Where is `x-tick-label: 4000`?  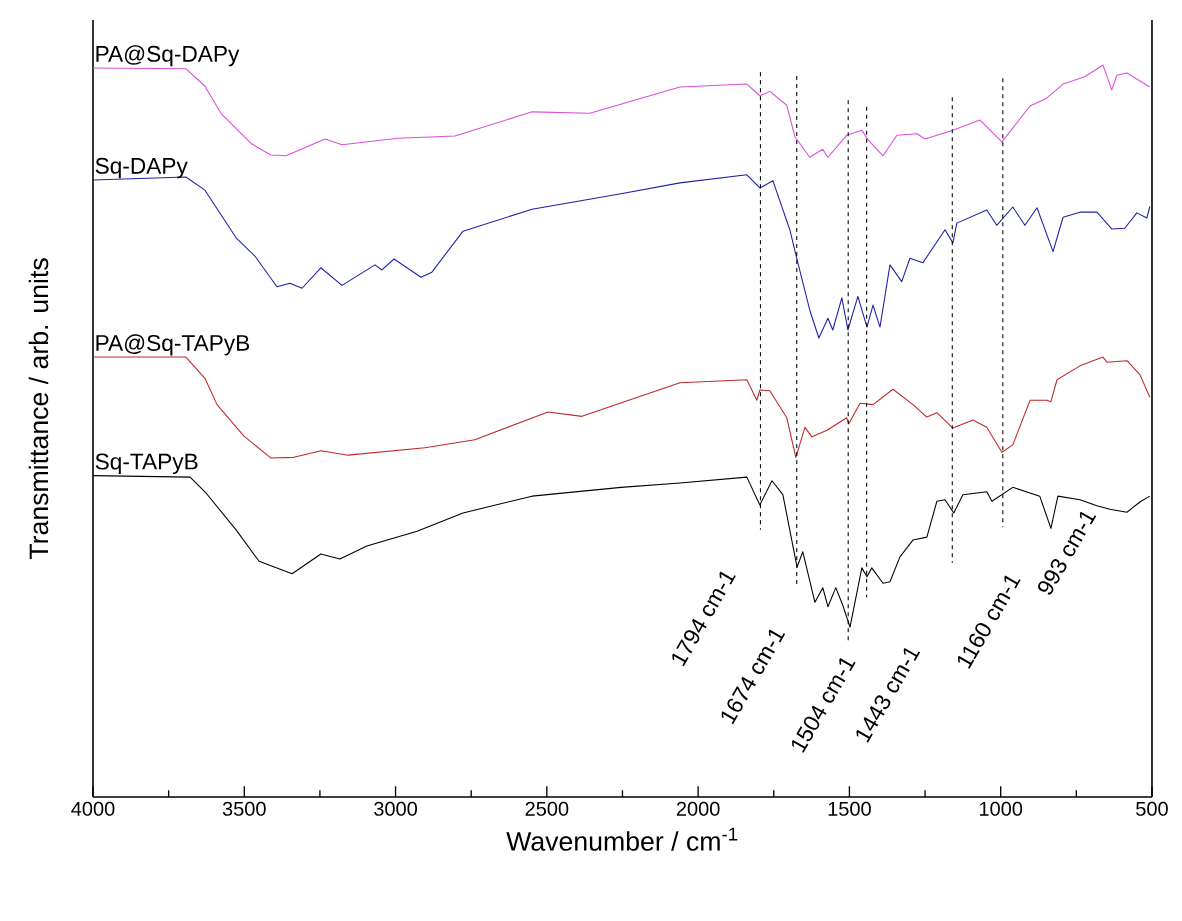
x-tick-label: 4000 is located at coordinates (93, 808).